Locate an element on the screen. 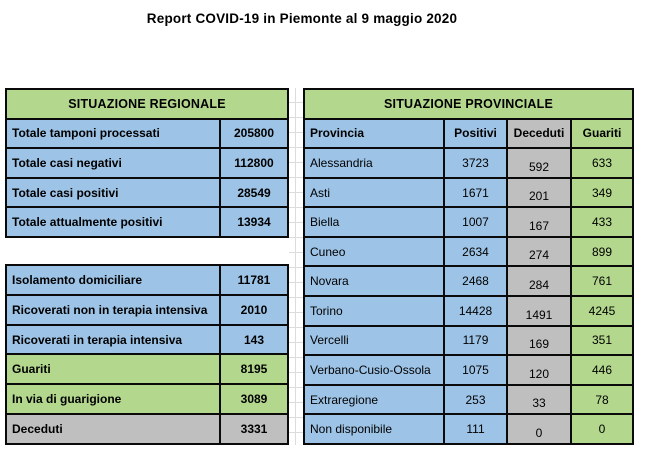 The height and width of the screenshot is (455, 650). provincia-cell: Non disponibile is located at coordinates (374, 429).